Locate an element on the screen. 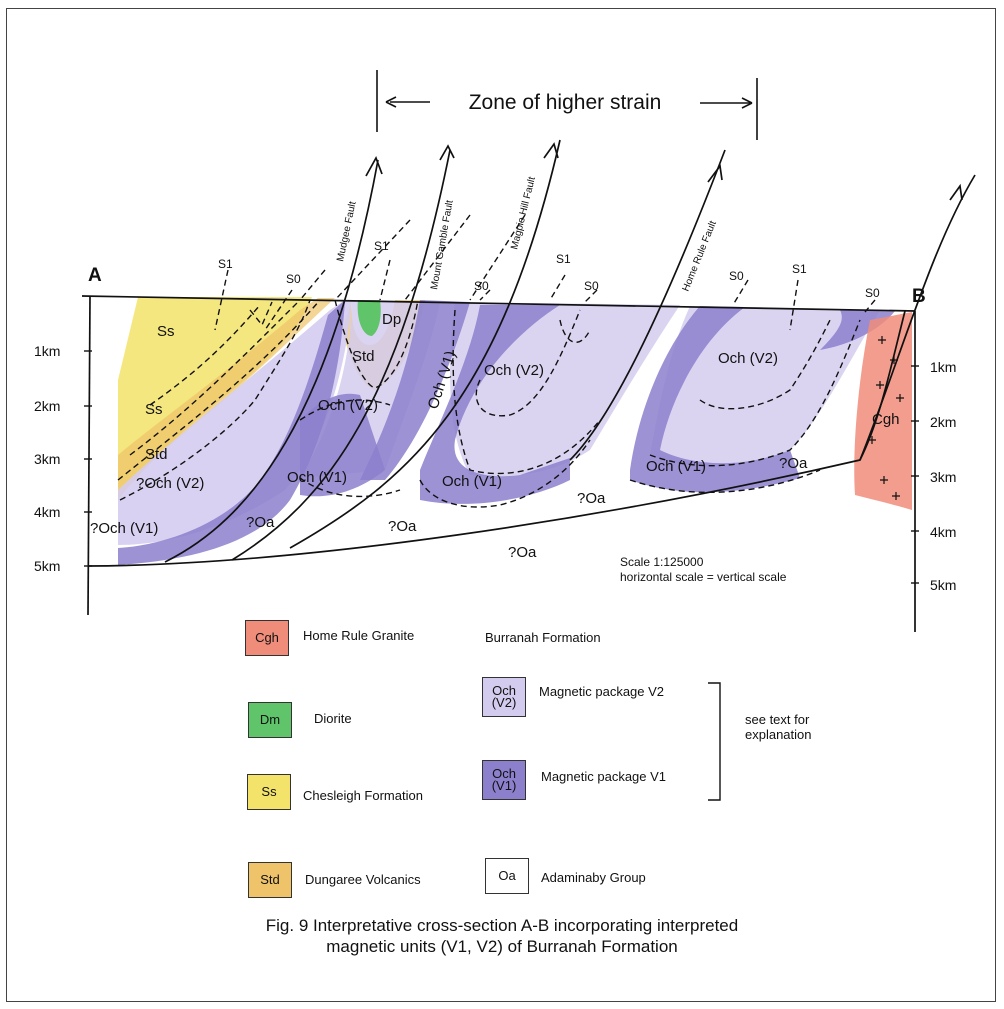  och-v2-fill-c is located at coordinates (765, 386).